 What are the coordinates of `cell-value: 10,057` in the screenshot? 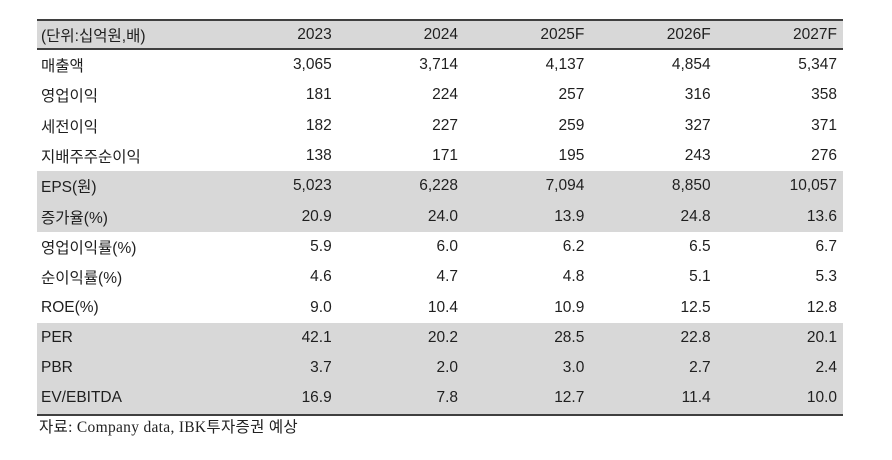 It's located at (813, 186).